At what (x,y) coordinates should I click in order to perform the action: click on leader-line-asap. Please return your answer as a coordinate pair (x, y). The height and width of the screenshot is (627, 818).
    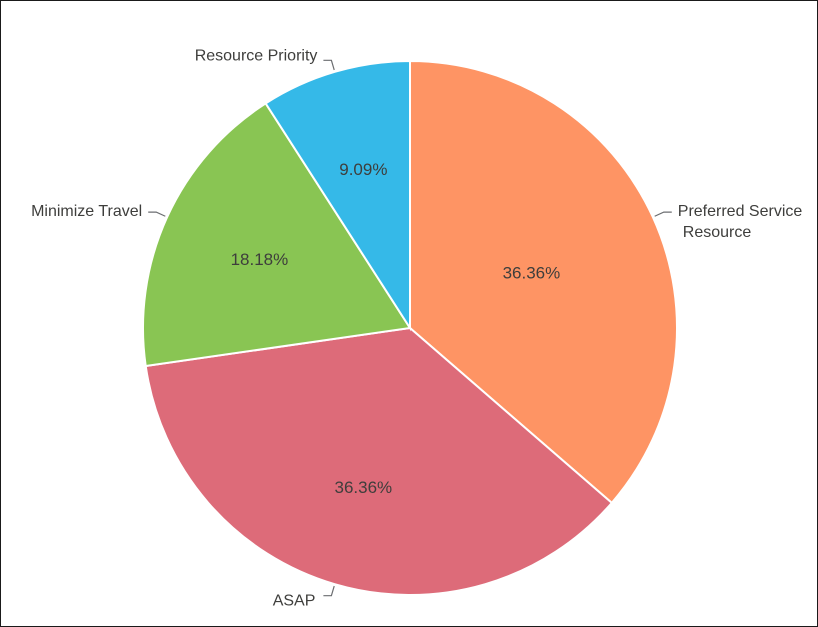
    Looking at the image, I should click on (329, 591).